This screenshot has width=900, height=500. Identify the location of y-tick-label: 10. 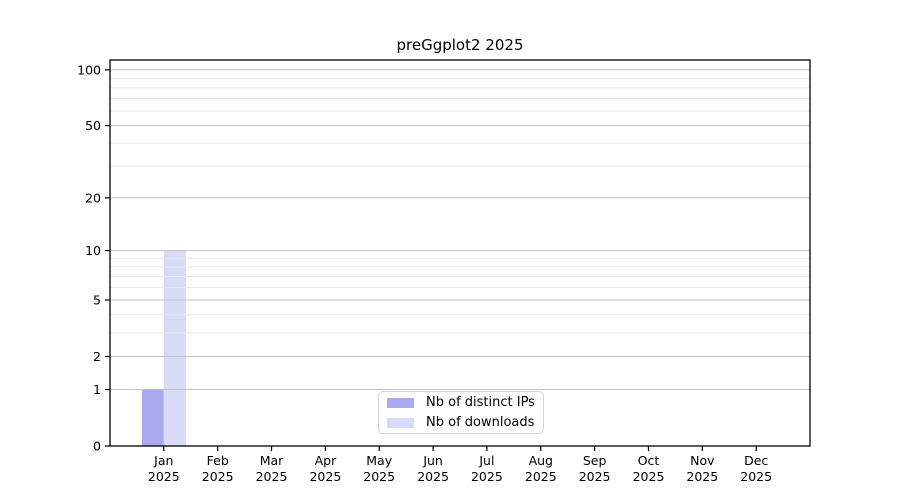
(93, 250).